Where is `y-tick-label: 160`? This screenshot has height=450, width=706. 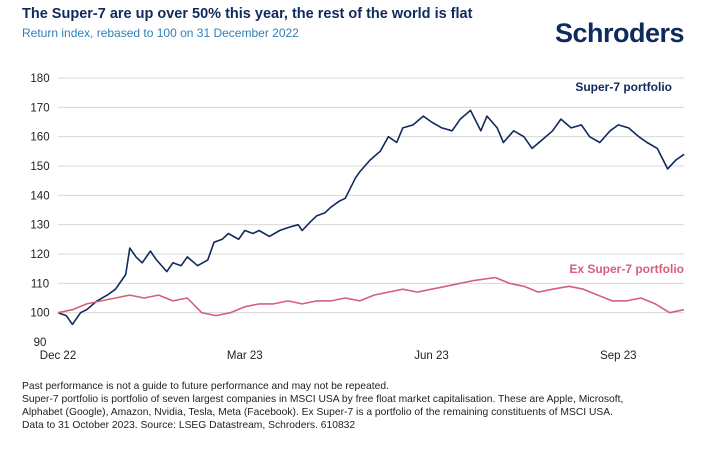
y-tick-label: 160 is located at coordinates (39, 138).